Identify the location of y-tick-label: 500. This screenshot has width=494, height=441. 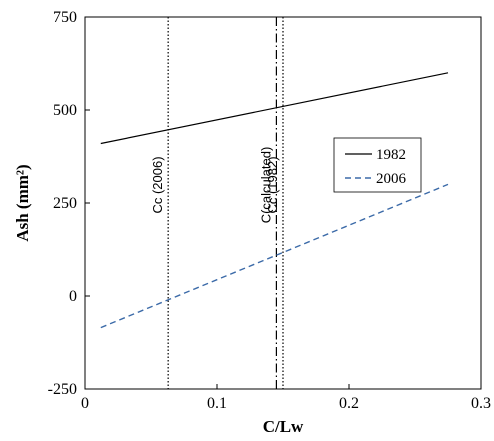
(65, 110).